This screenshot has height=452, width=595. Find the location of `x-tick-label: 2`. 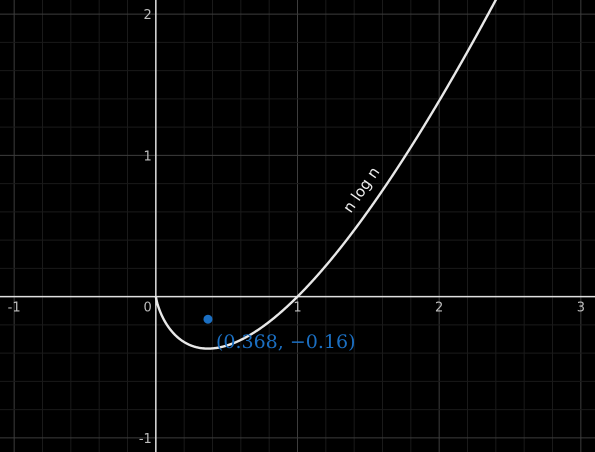

x-tick-label: 2 is located at coordinates (439, 308).